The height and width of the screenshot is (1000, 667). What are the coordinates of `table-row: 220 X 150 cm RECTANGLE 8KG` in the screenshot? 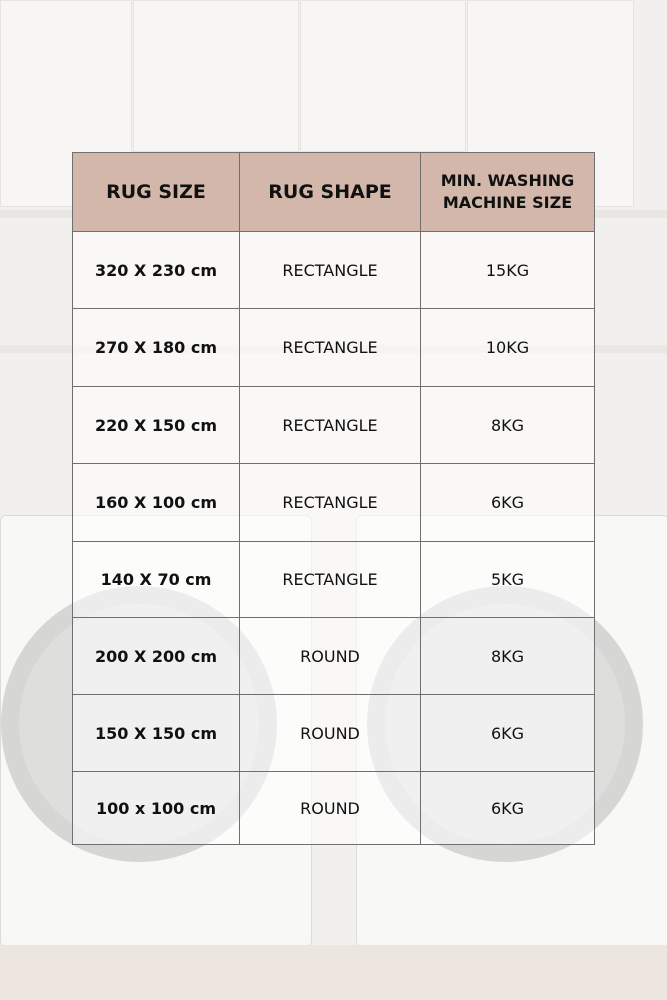 It's located at (333, 425).